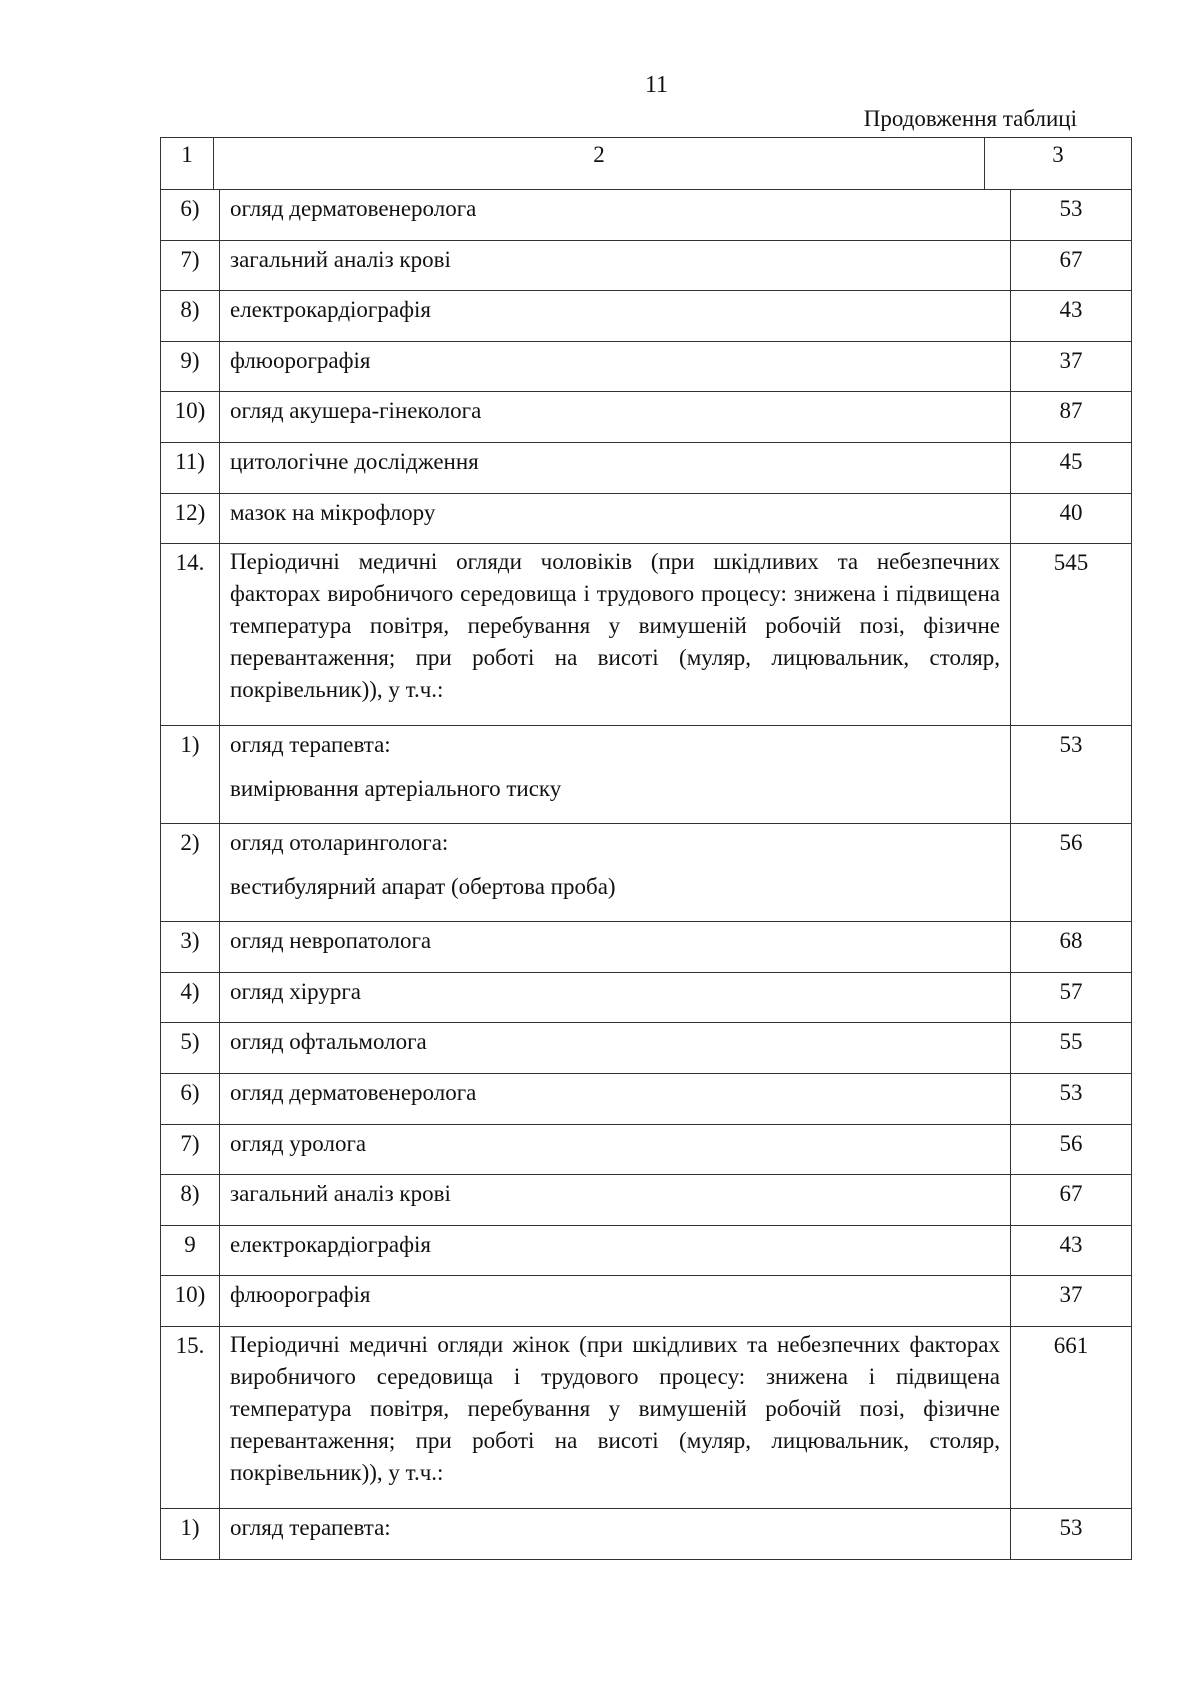 The height and width of the screenshot is (1697, 1200). Describe the element at coordinates (190, 467) in the screenshot. I see `row-number: 11)` at that location.